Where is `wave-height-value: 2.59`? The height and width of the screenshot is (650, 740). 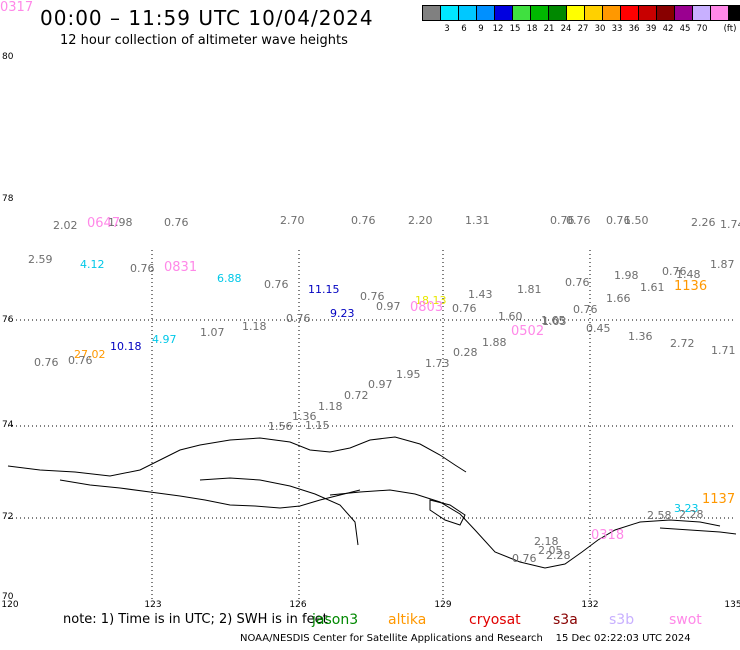 wave-height-value: 2.59 is located at coordinates (40, 259).